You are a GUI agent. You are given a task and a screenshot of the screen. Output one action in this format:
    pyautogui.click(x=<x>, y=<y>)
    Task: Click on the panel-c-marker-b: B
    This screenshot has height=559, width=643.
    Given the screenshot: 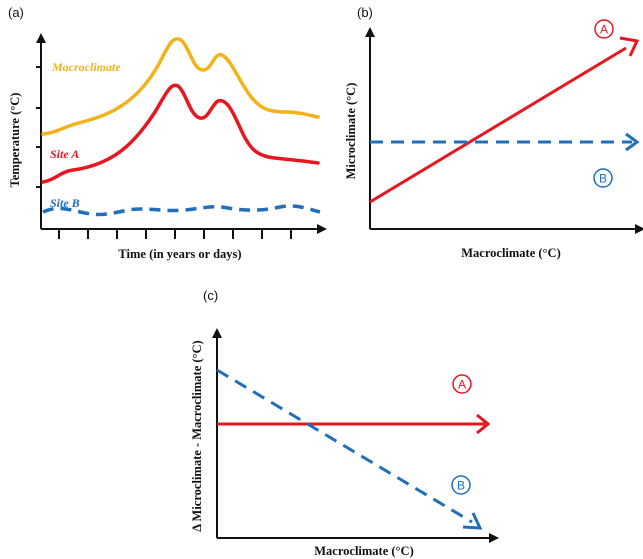 What is the action you would take?
    pyautogui.click(x=461, y=486)
    